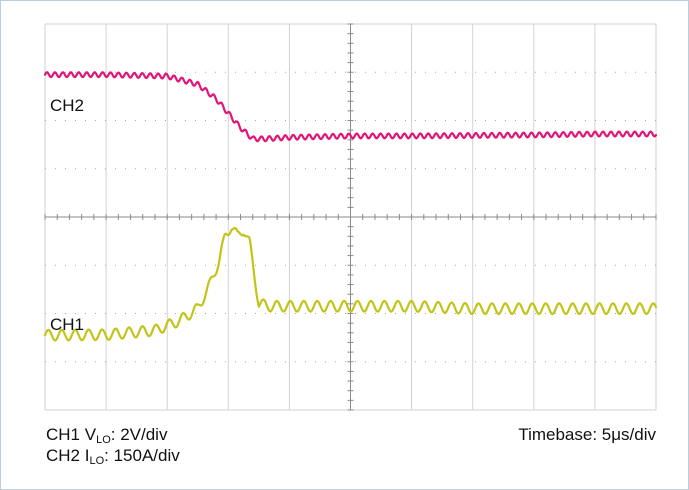  What do you see at coordinates (67, 105) in the screenshot?
I see `trace-label-ch2: CH2` at bounding box center [67, 105].